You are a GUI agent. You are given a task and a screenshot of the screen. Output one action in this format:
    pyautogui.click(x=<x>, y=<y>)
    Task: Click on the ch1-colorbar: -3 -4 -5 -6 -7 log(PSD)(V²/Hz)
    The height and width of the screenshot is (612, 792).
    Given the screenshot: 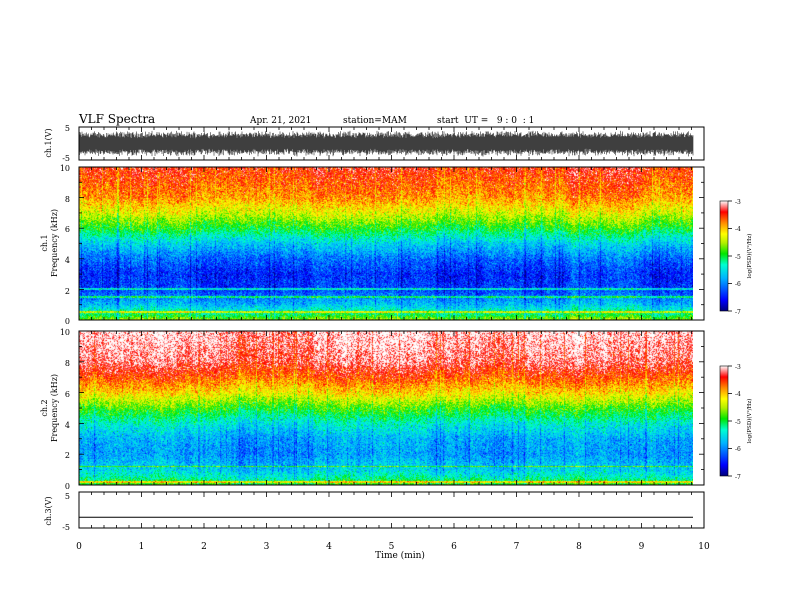 What is the action you would take?
    pyautogui.click(x=736, y=257)
    